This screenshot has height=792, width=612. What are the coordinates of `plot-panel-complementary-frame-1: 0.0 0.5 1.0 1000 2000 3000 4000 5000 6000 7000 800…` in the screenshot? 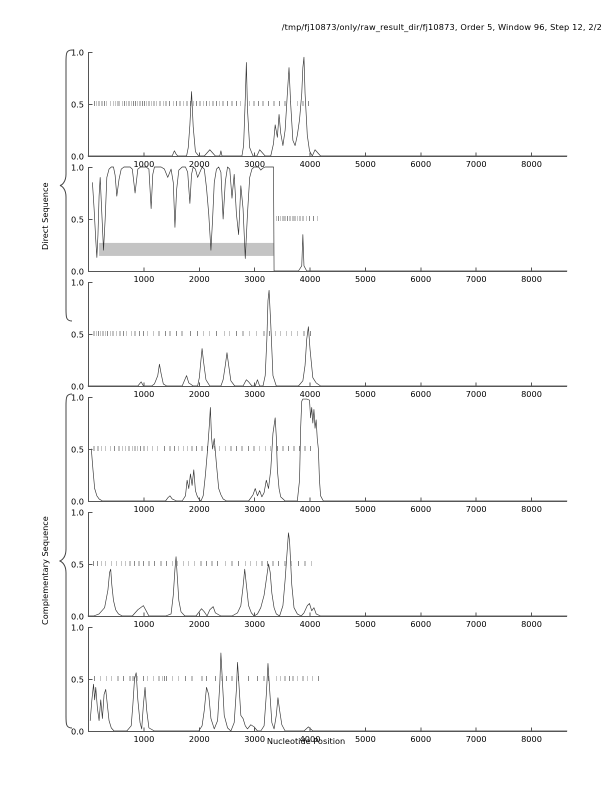 It's located at (319, 453).